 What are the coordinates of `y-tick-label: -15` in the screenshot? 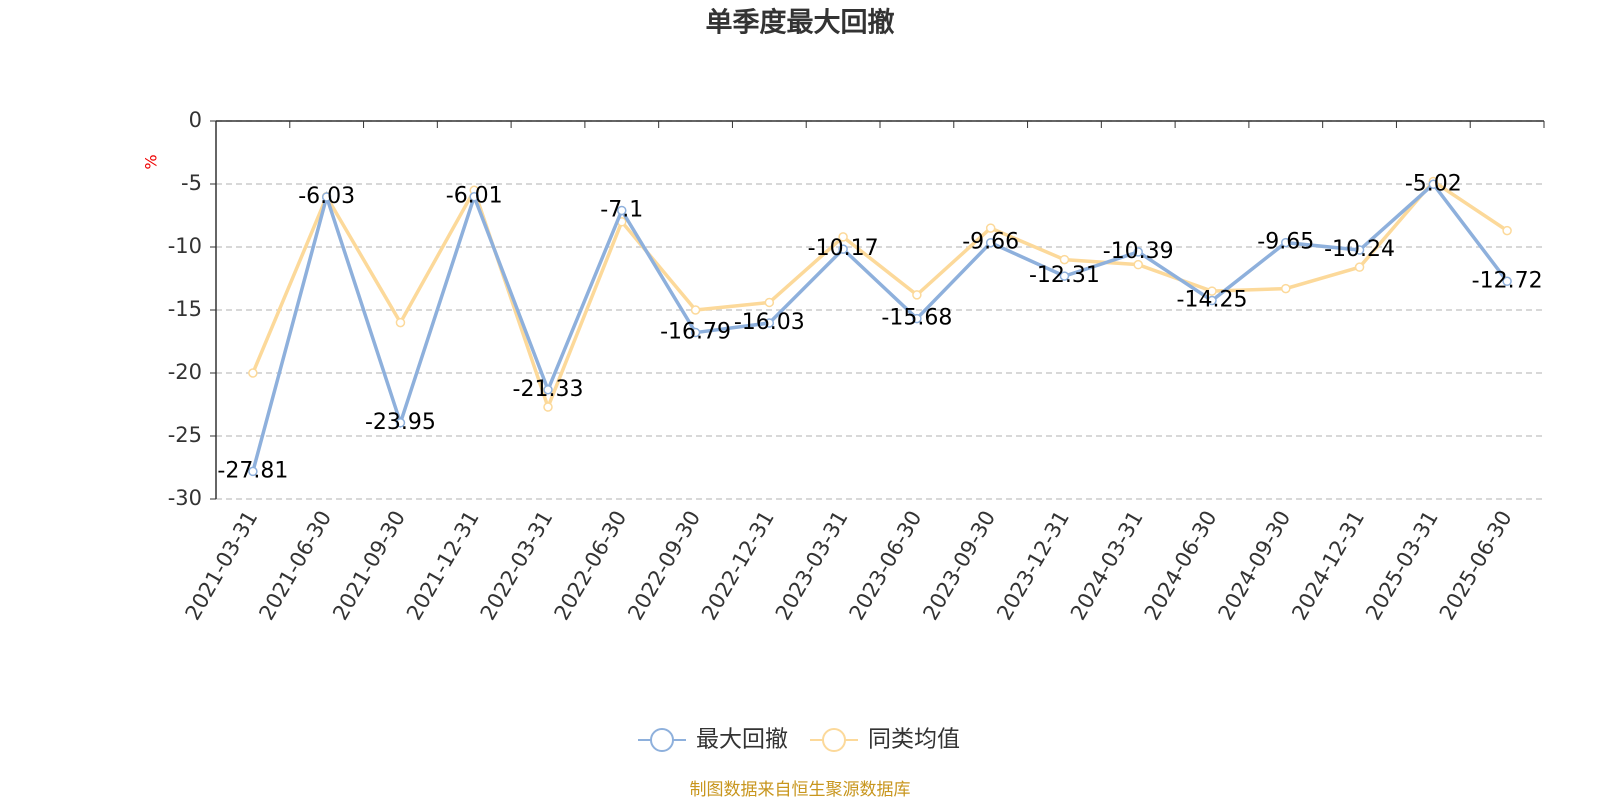 It's located at (185, 309).